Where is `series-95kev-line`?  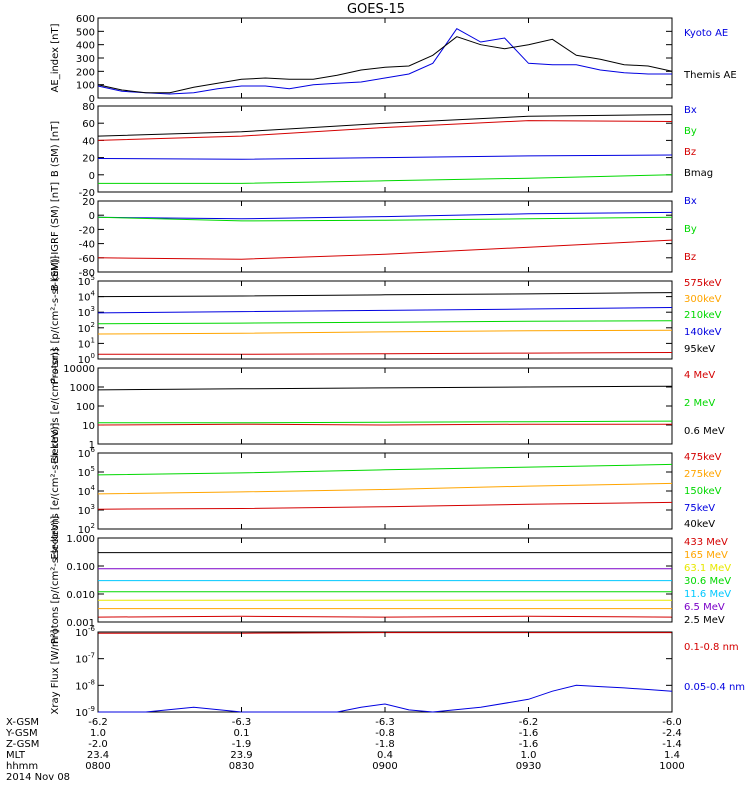
series-95kev-line is located at coordinates (385, 295).